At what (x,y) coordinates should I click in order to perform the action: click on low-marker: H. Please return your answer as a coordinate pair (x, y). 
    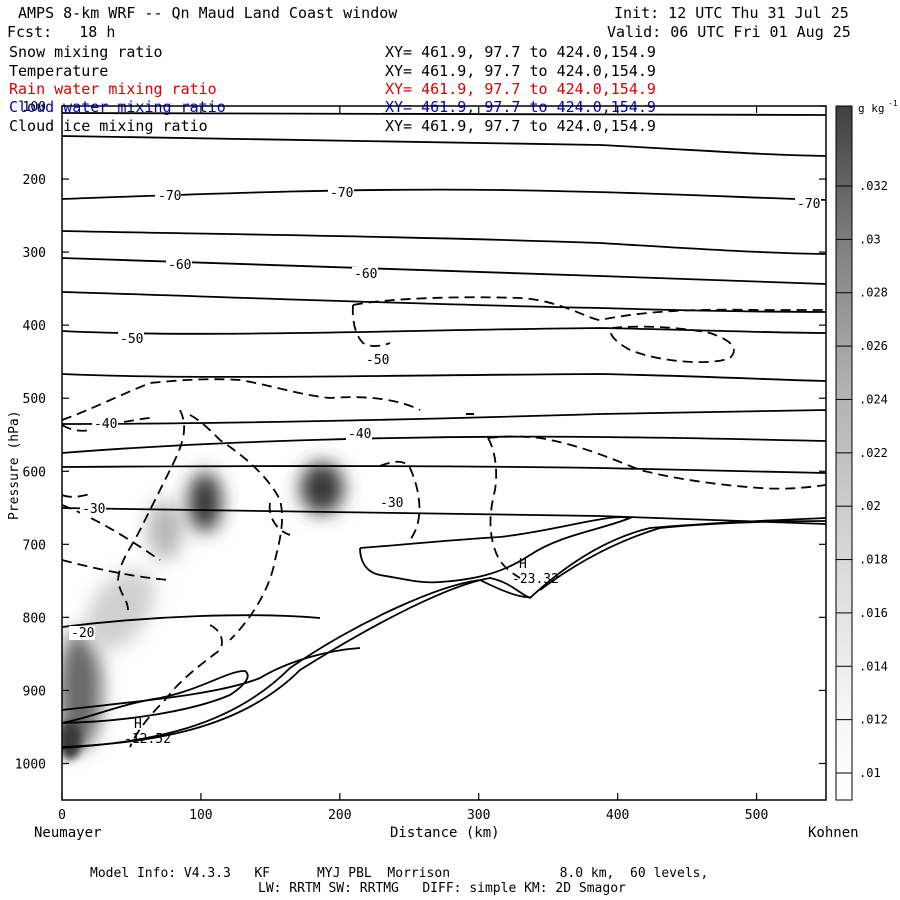
    Looking at the image, I should click on (138, 724).